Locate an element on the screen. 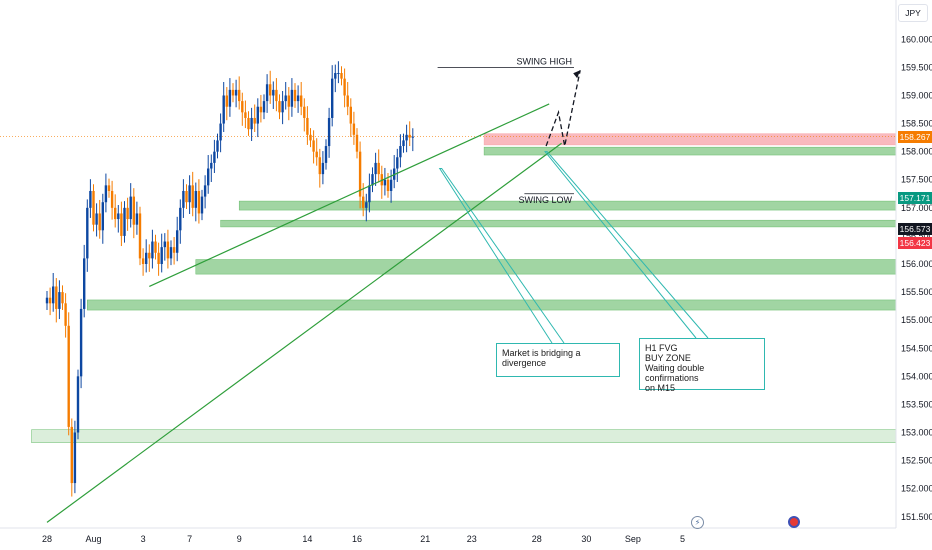  price-tag-3: 156.423 is located at coordinates (915, 243).